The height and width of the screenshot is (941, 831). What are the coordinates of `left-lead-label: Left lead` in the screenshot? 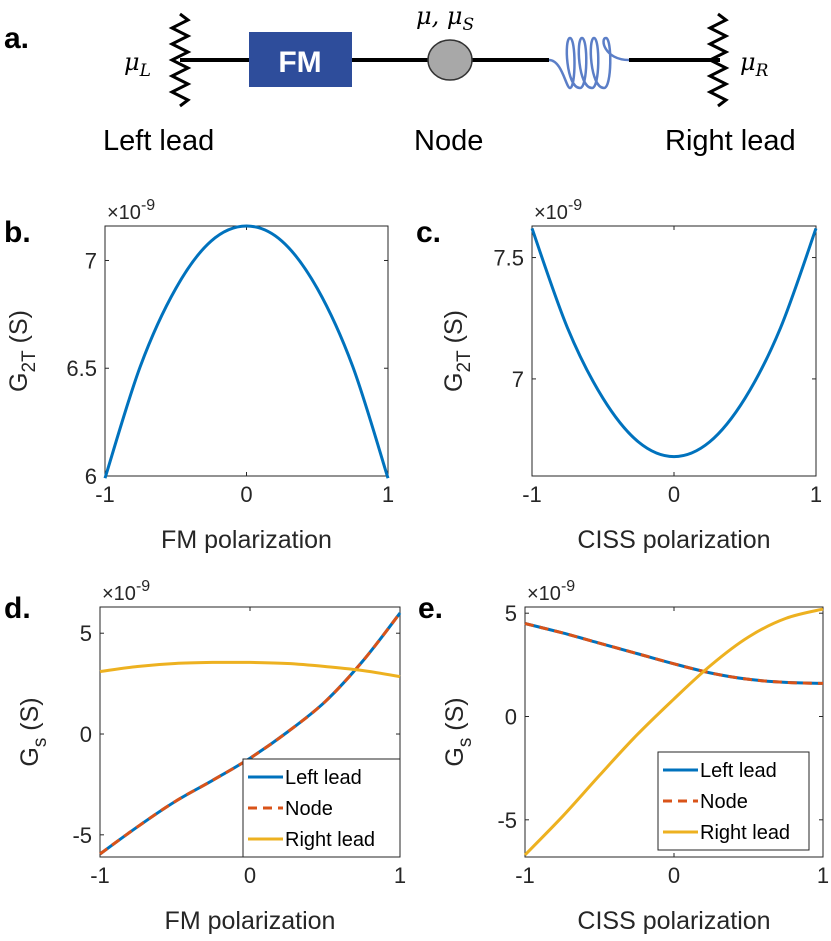 It's located at (158, 141).